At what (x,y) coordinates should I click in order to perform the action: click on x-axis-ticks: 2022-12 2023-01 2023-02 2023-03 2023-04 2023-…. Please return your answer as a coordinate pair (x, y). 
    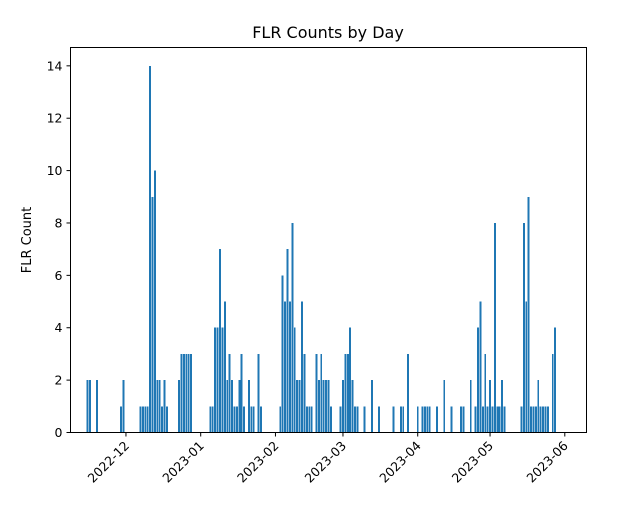
    Looking at the image, I should click on (328, 459).